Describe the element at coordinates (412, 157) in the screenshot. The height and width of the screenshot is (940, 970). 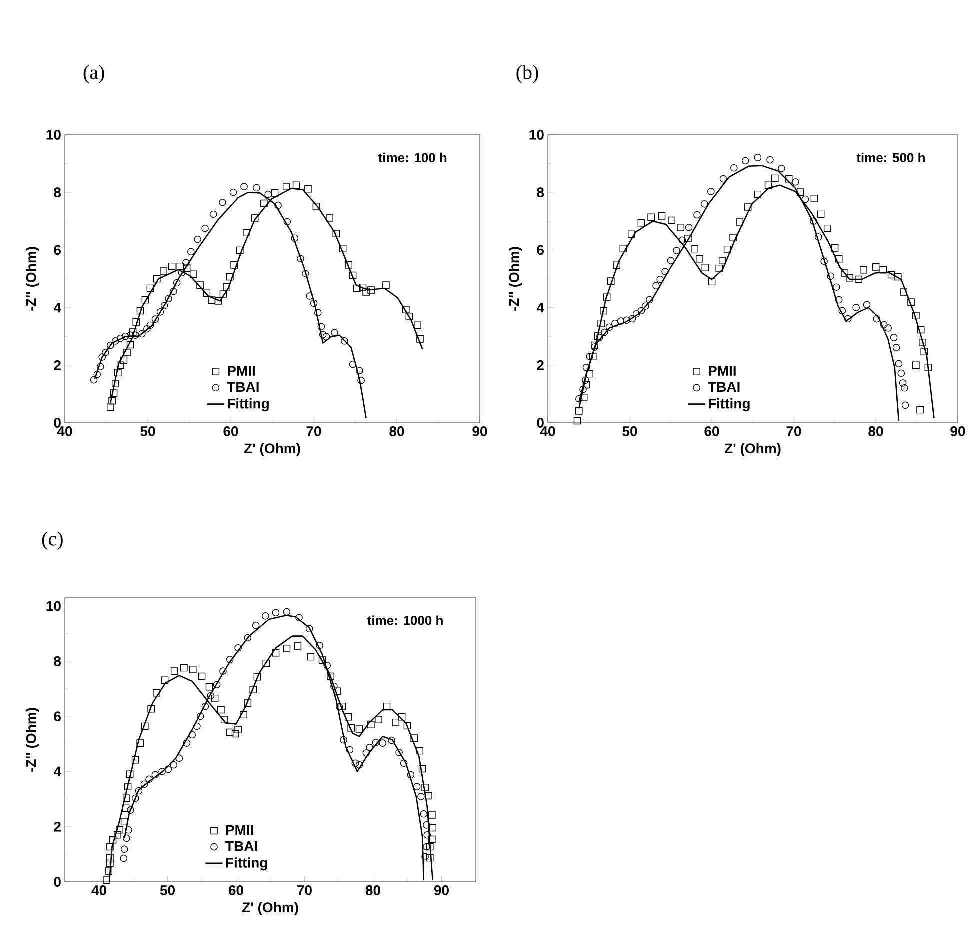
I see `annotation: time: 100 h` at that location.